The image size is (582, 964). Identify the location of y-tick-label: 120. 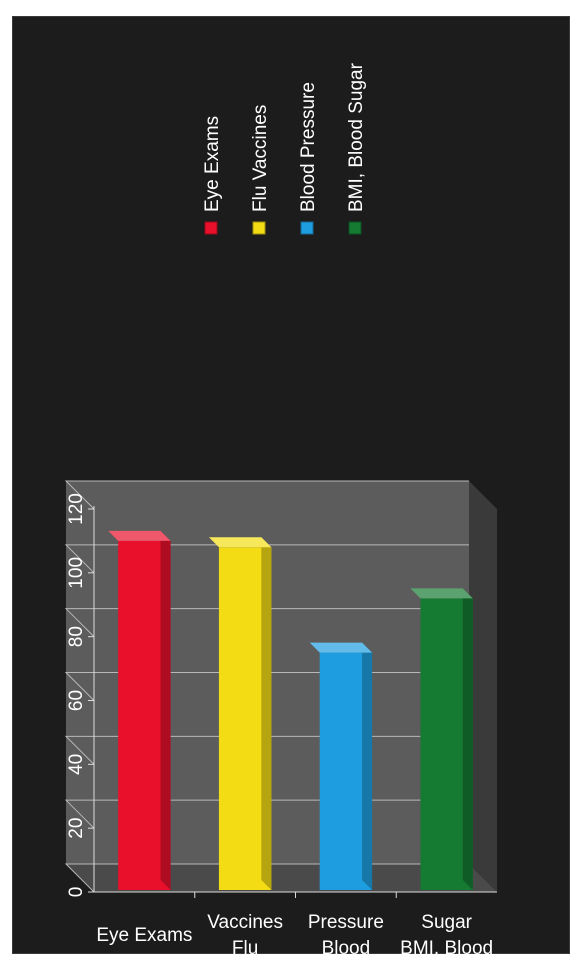
(76, 509).